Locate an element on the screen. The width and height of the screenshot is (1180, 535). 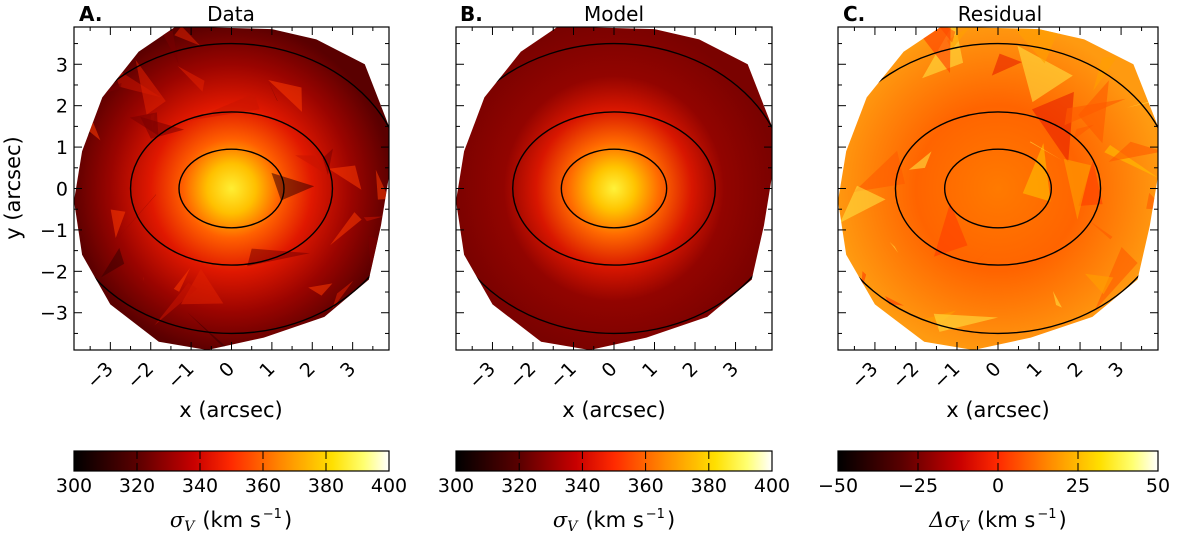
y-tick-label: 3 is located at coordinates (62, 65).